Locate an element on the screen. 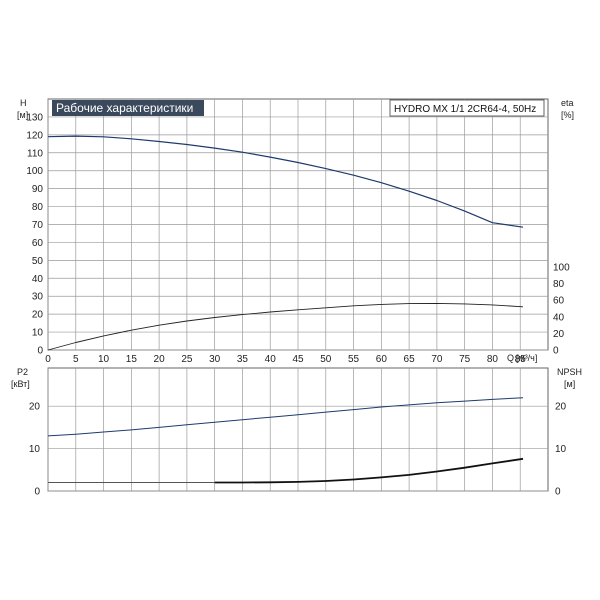  p2-axis-unit: [кВт] is located at coordinates (20, 384).